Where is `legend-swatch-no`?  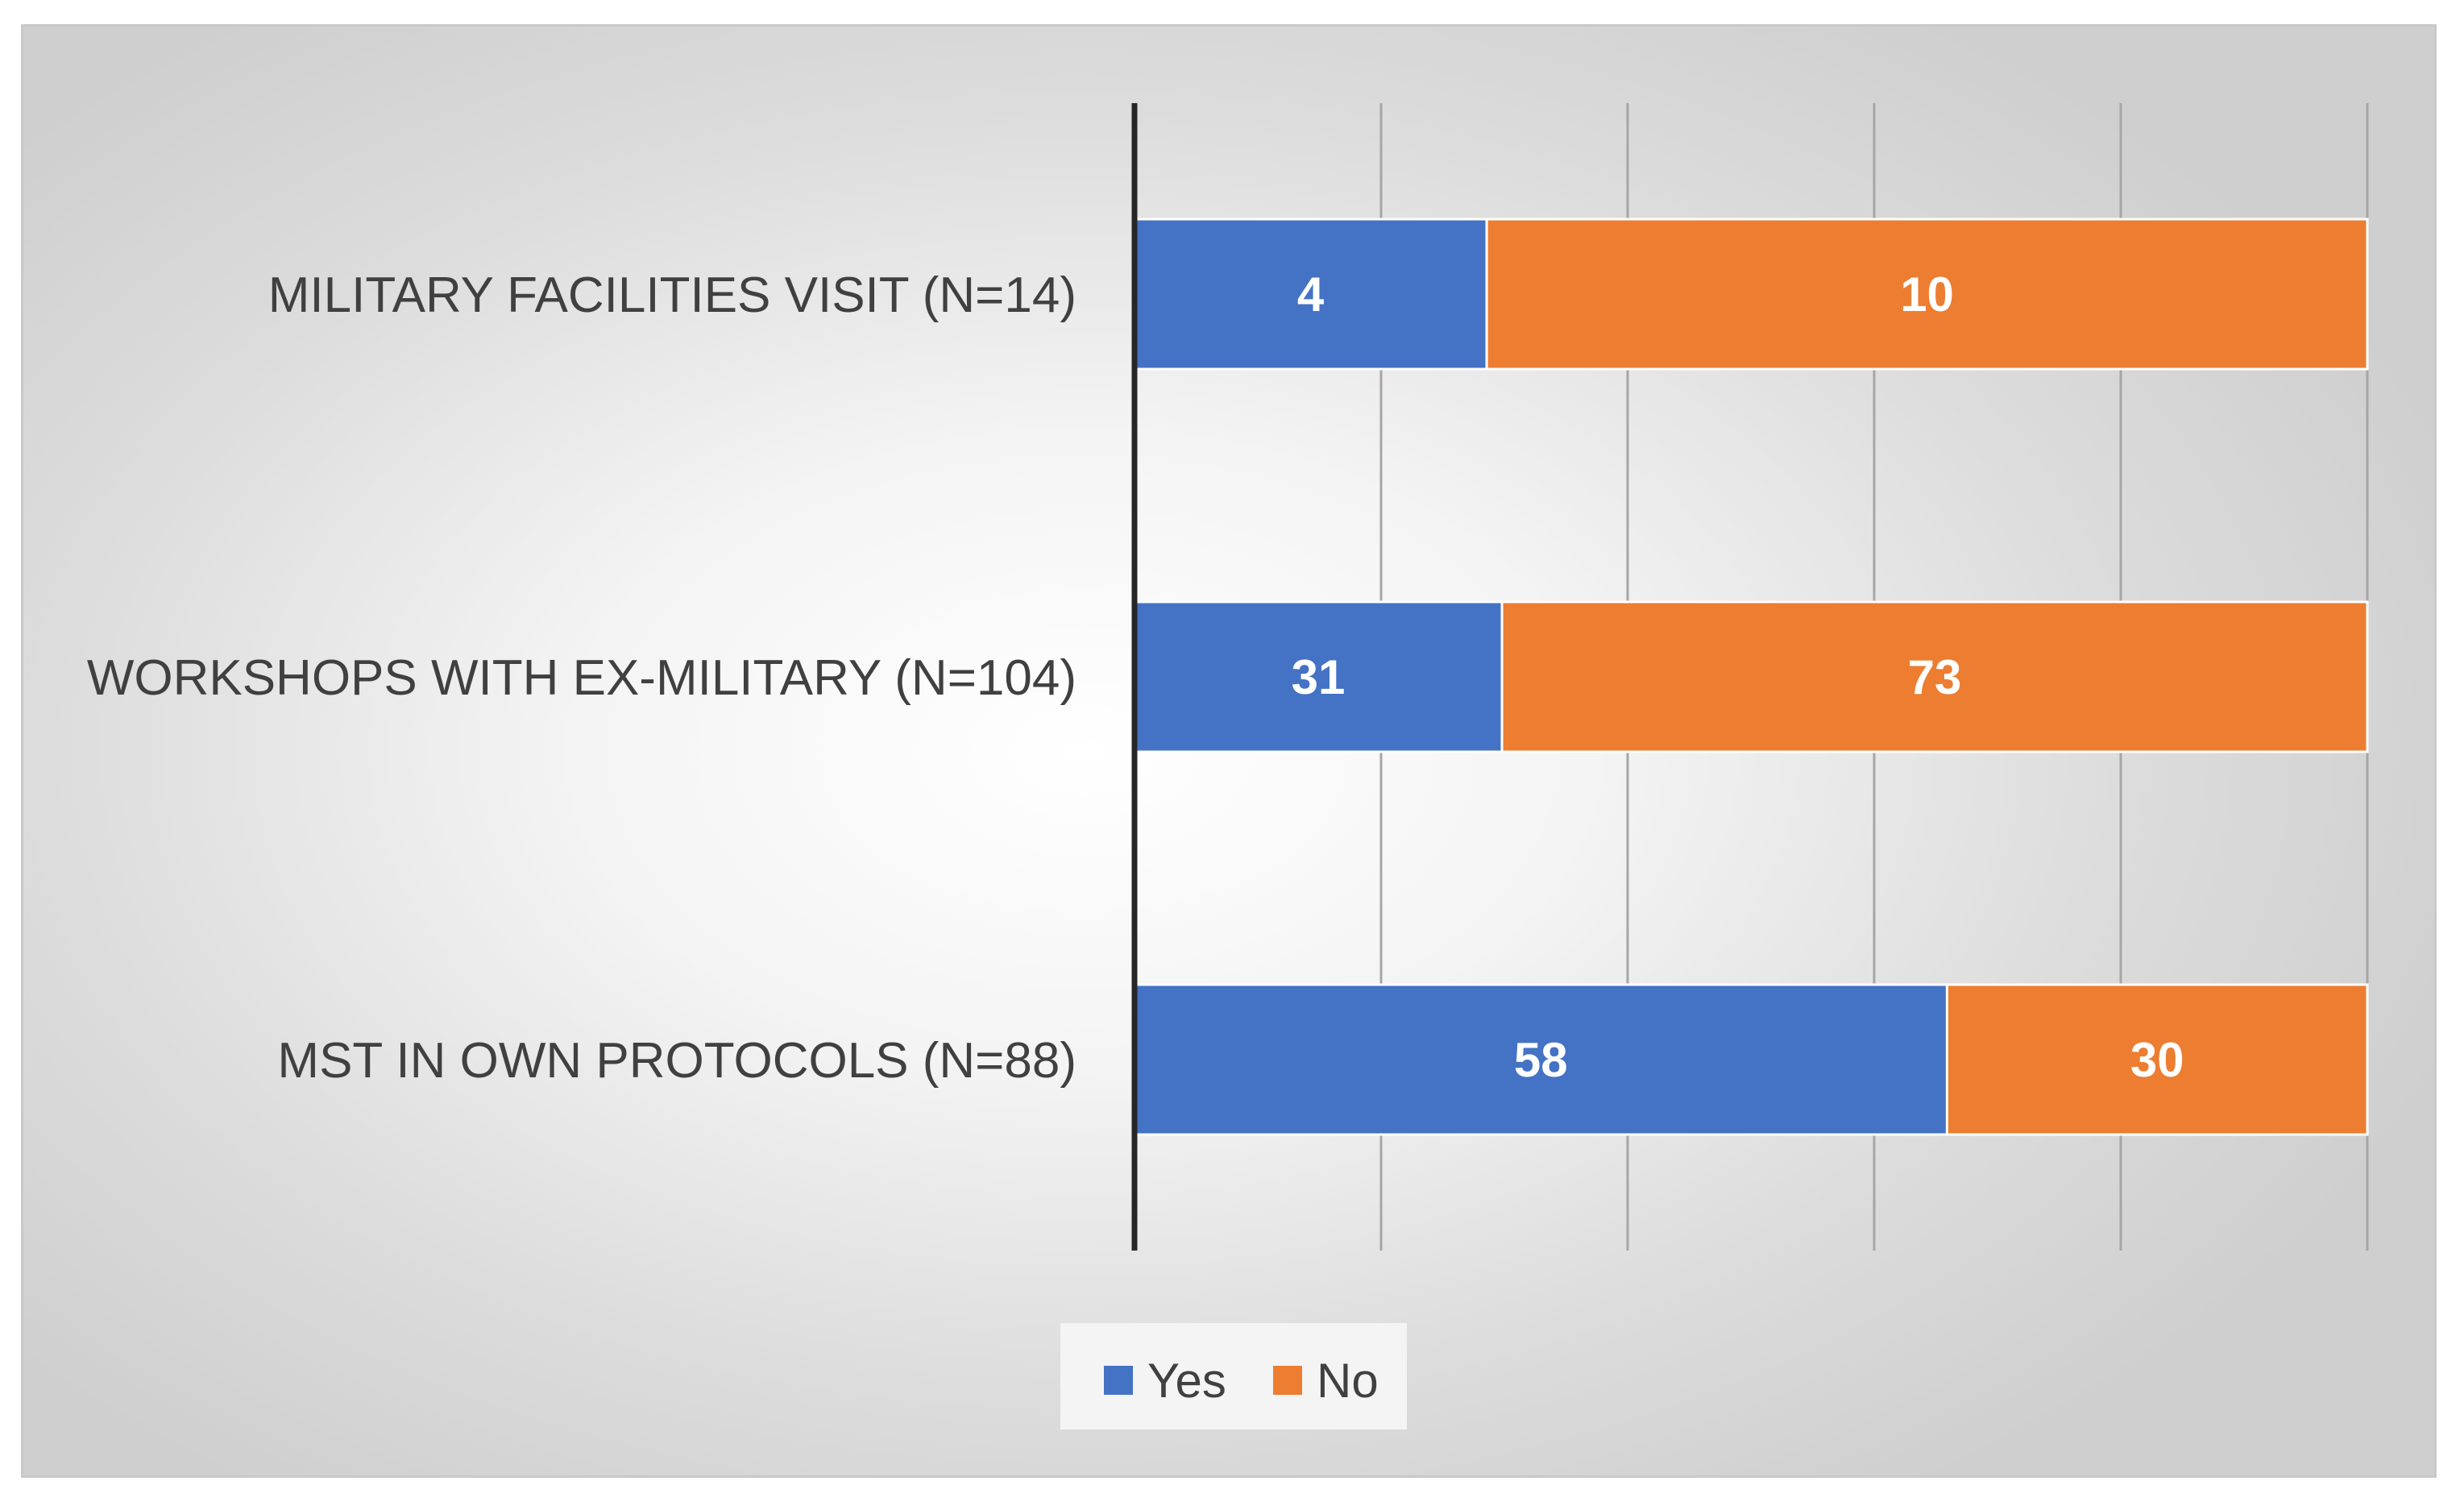 legend-swatch-no is located at coordinates (1287, 1380).